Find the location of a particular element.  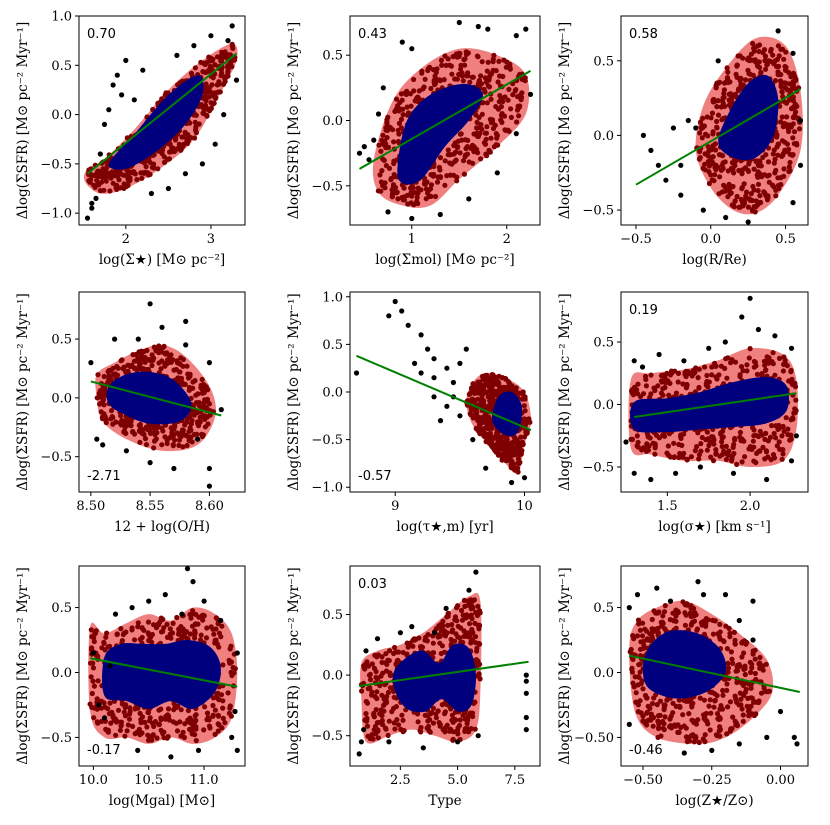

correlation-value: -0.57 is located at coordinates (375, 476).